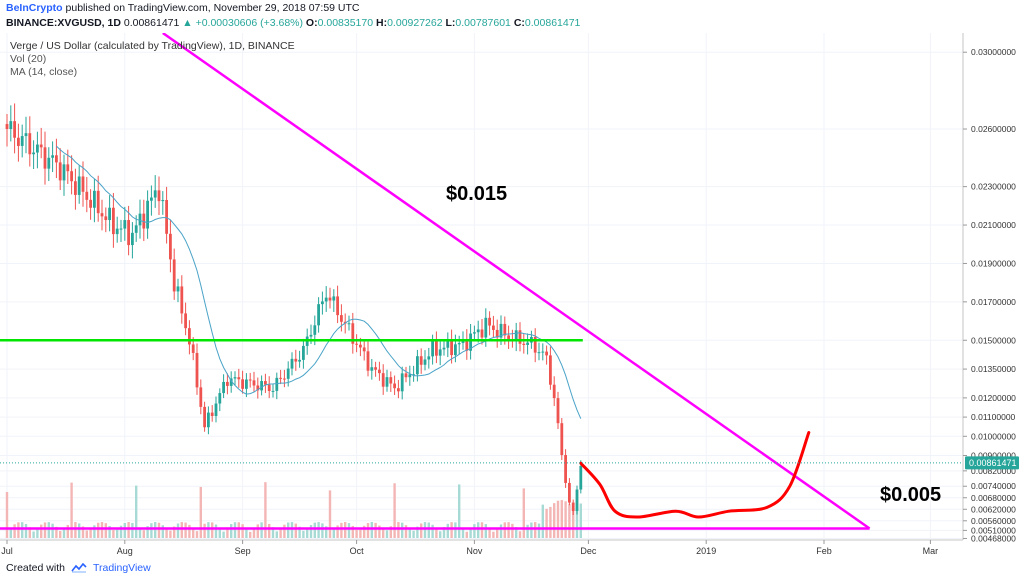 This screenshot has width=1024, height=582. I want to click on publisher-name: BeInCrypto, so click(34, 8).